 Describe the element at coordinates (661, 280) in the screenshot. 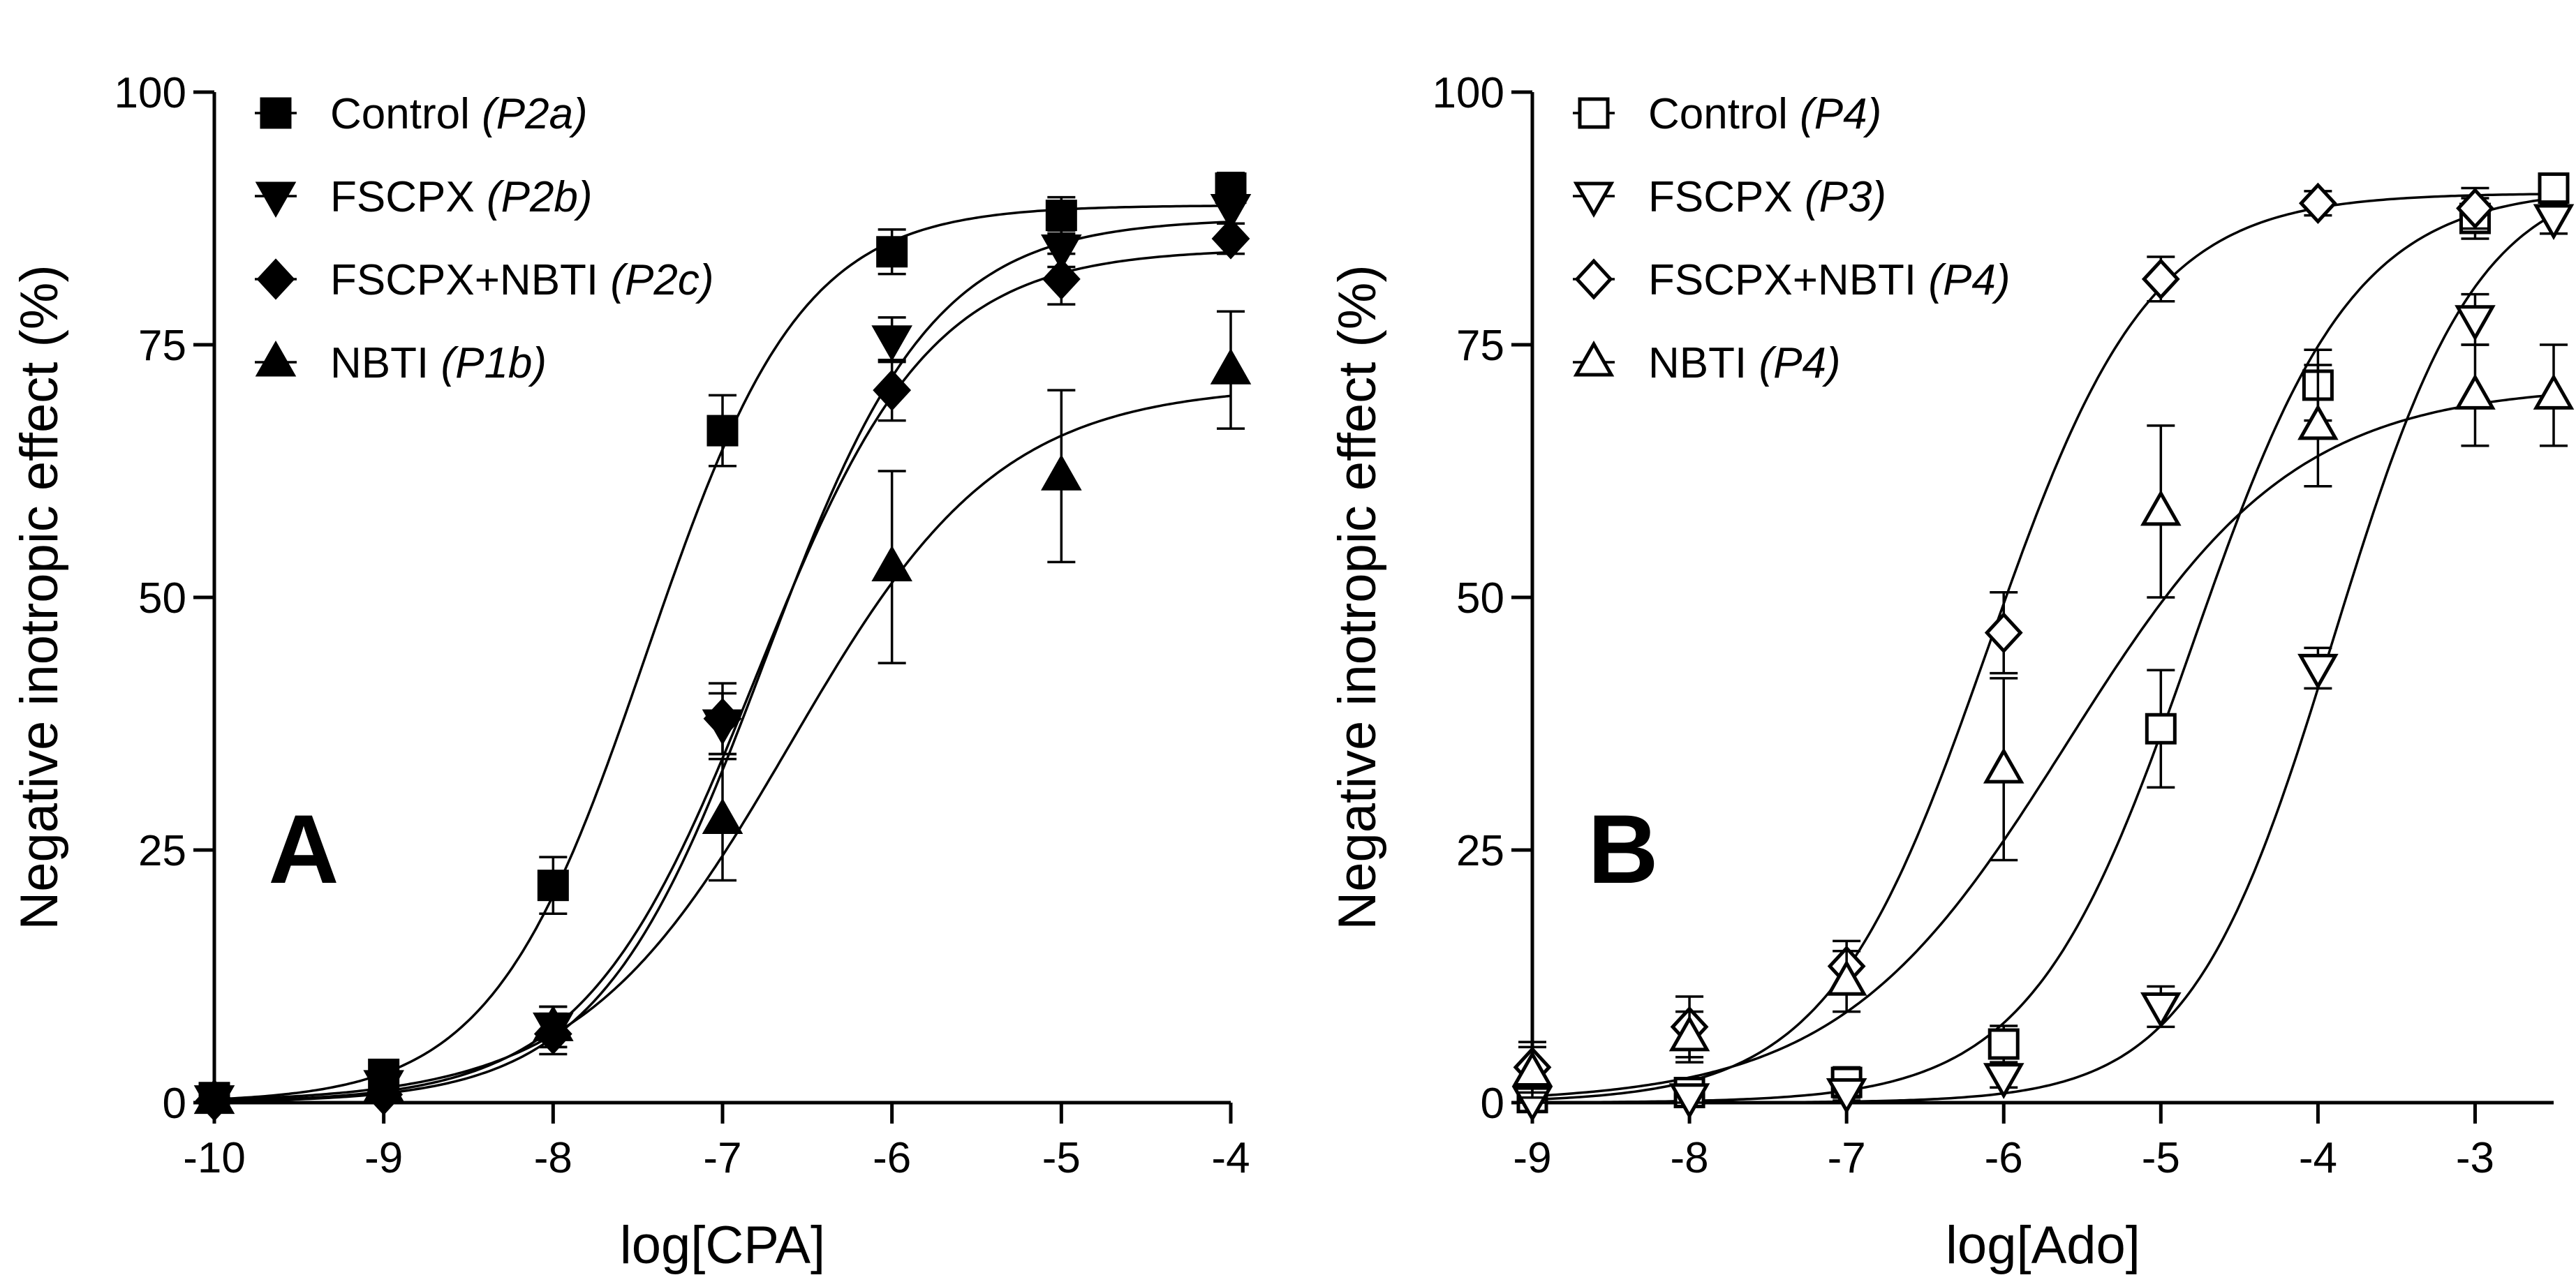

I see `legend-series-tag: (P2c)` at that location.